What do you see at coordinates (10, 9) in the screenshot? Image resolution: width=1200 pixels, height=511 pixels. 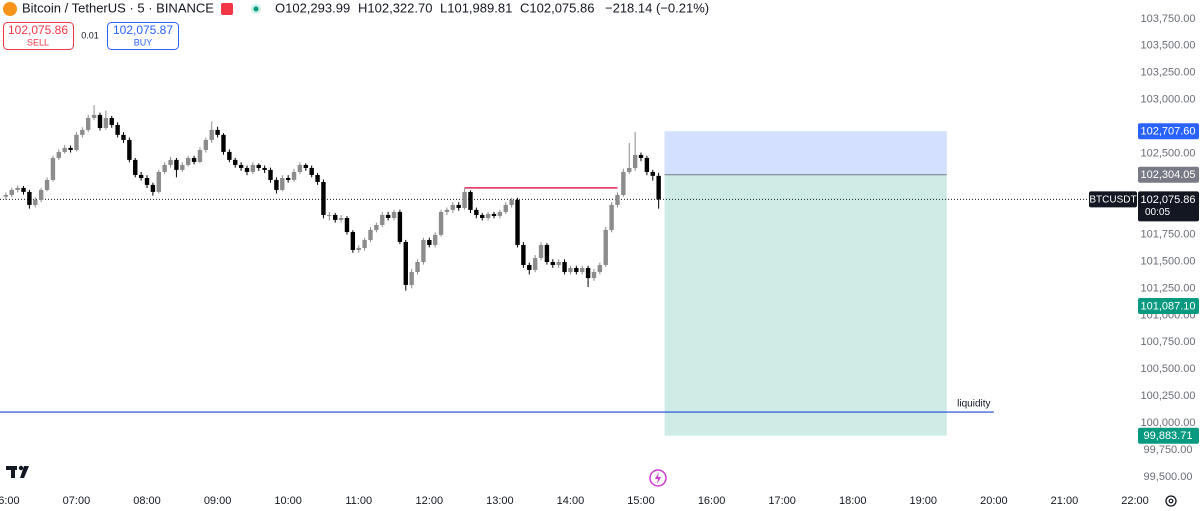 I see `coin-icon` at bounding box center [10, 9].